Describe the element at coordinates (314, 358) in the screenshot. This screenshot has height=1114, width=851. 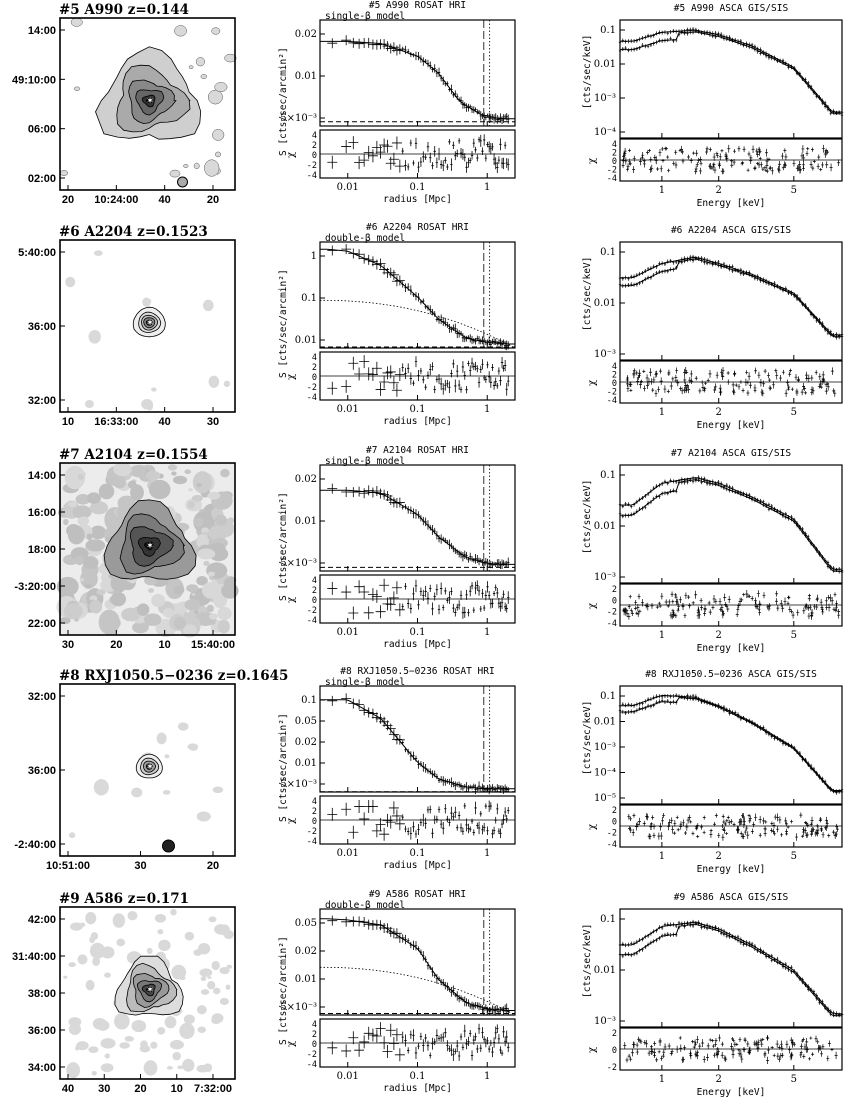
I see `profile-chitick-label: 4` at that location.